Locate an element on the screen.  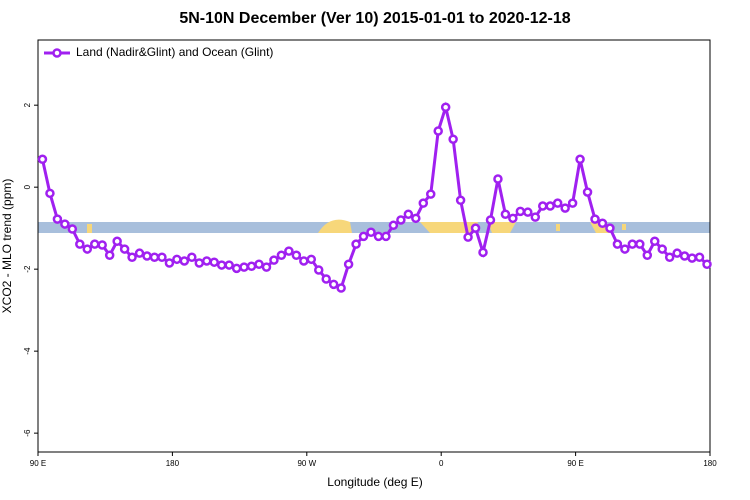
x-tick-label: 180 is located at coordinates (710, 463).